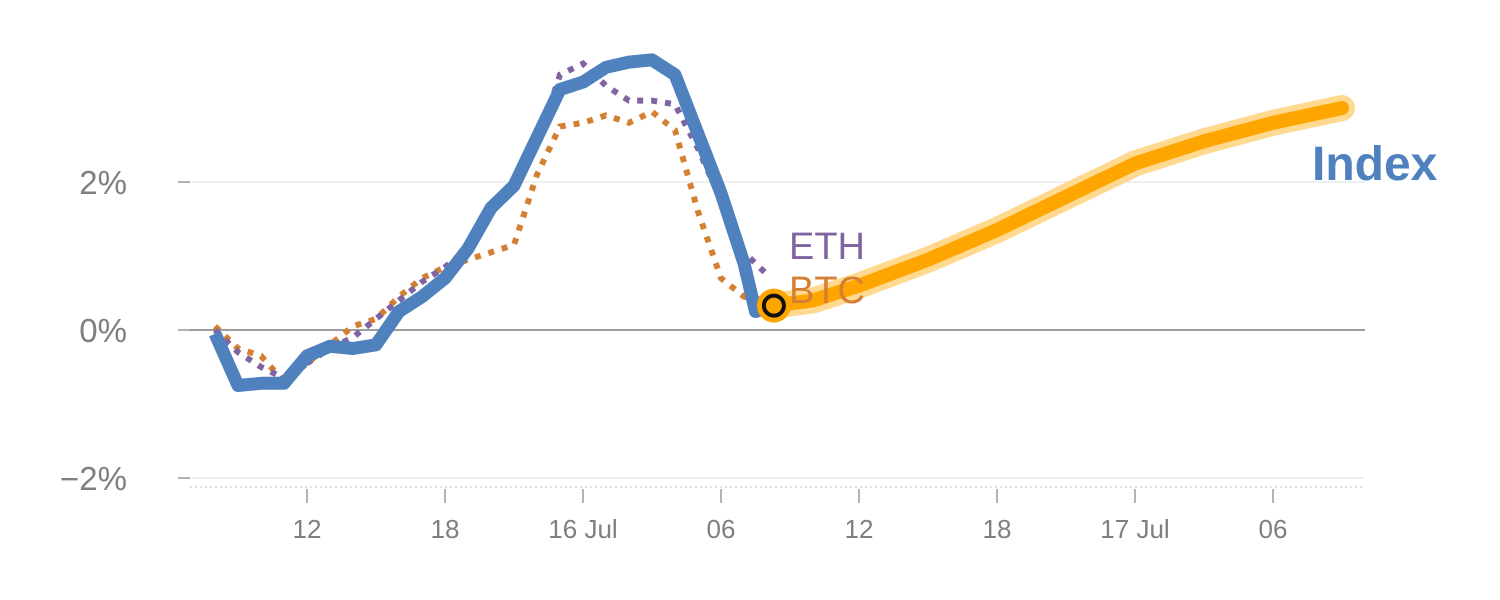 The image size is (1500, 600). Describe the element at coordinates (582, 529) in the screenshot. I see `x-tick-label: 16 Jul` at that location.